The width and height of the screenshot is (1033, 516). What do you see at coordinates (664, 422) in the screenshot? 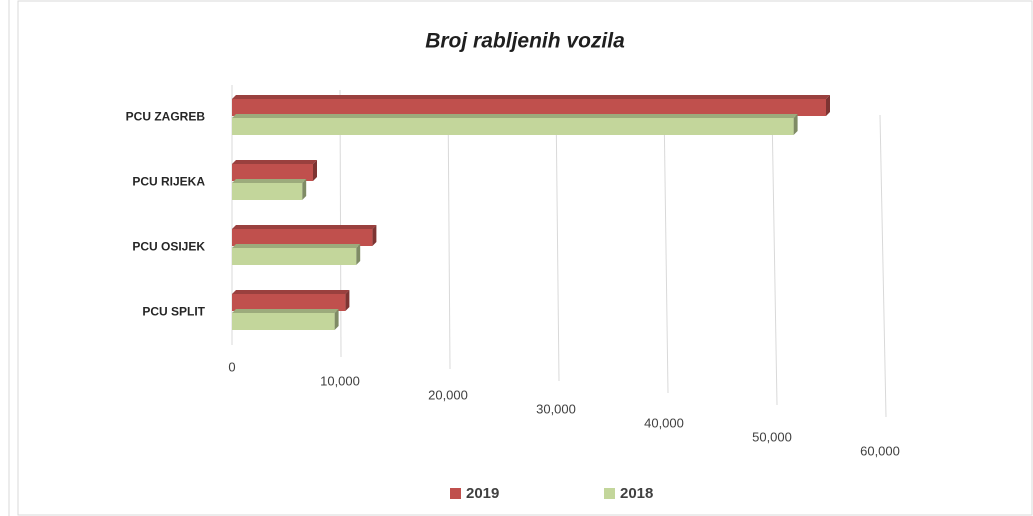
I see `x-tick-label: 40,000` at bounding box center [664, 422].